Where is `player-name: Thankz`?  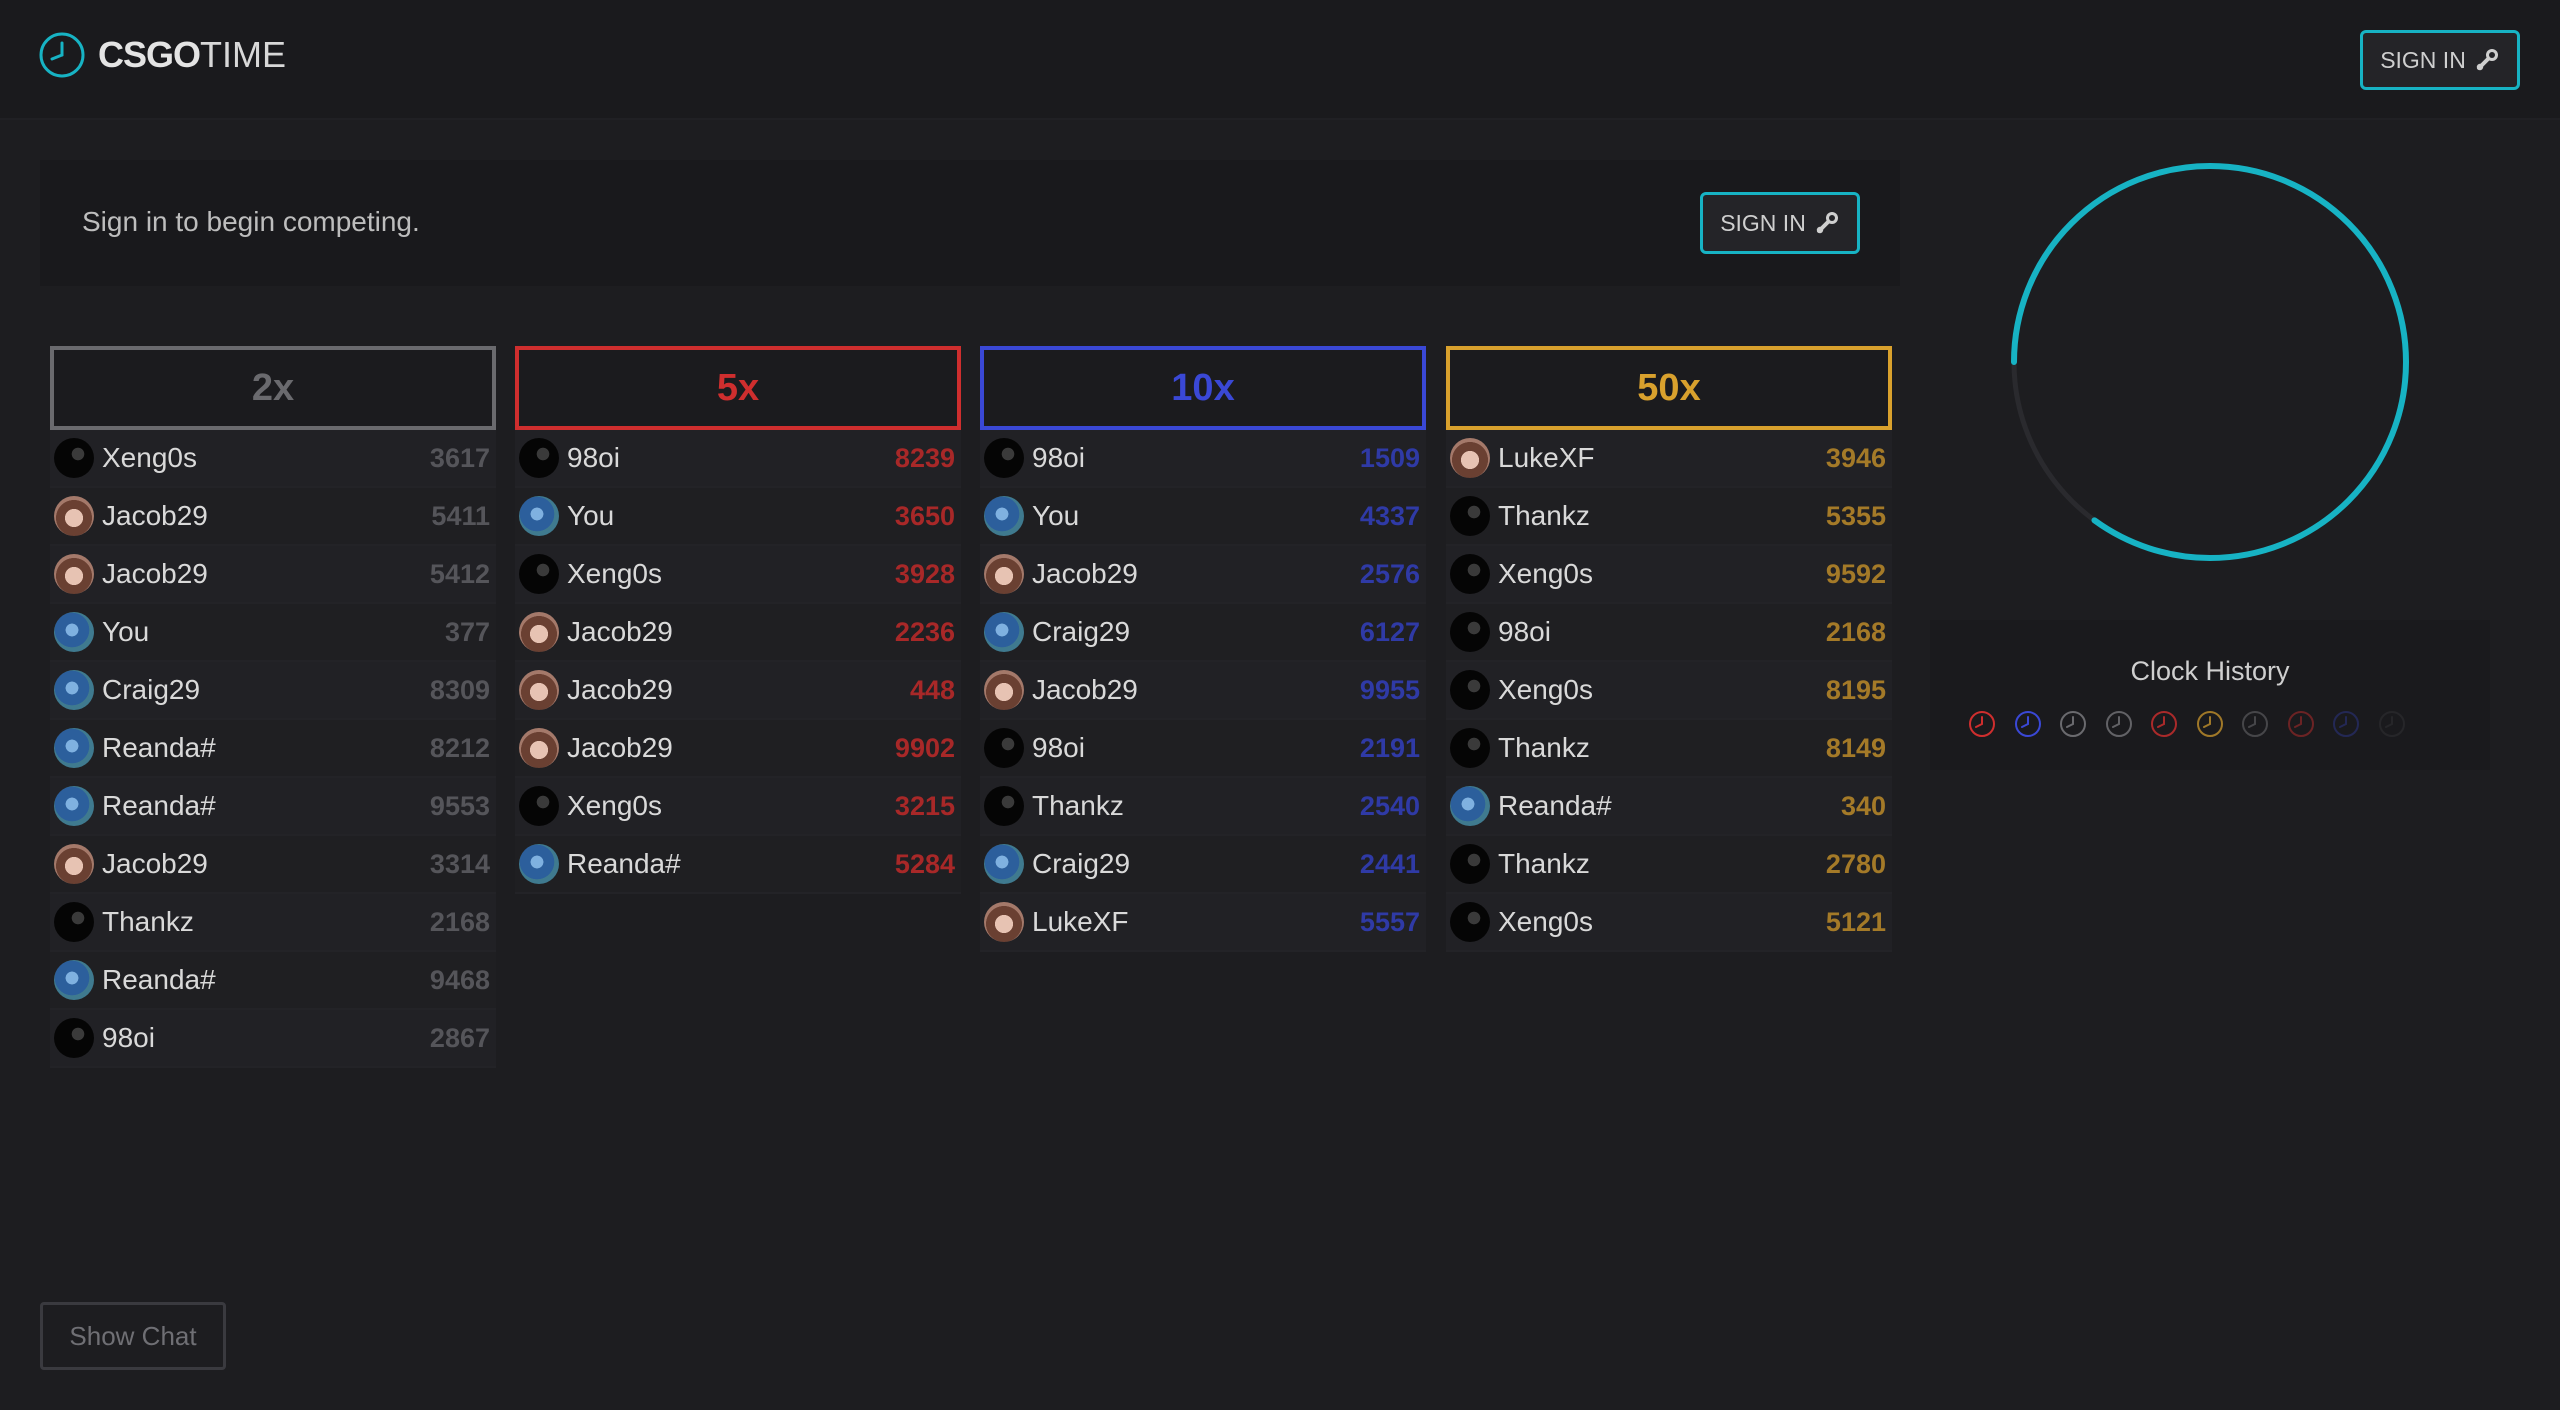 player-name: Thankz is located at coordinates (148, 921).